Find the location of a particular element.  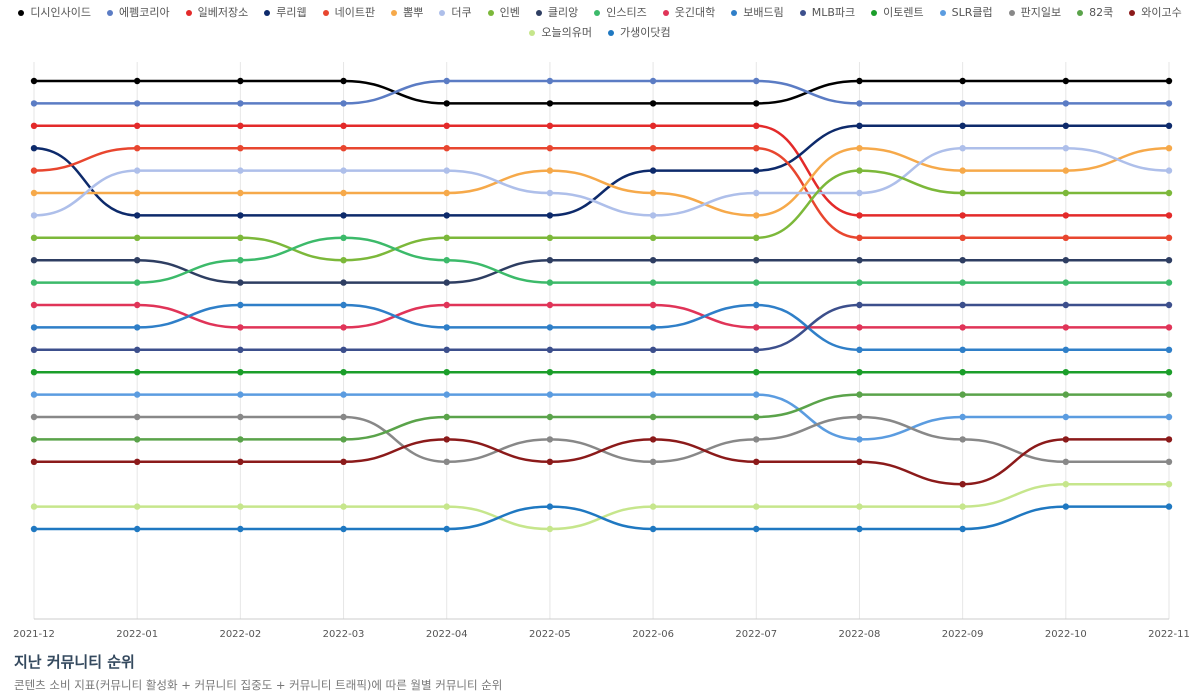

legend-item: 보배드림 is located at coordinates (757, 13).